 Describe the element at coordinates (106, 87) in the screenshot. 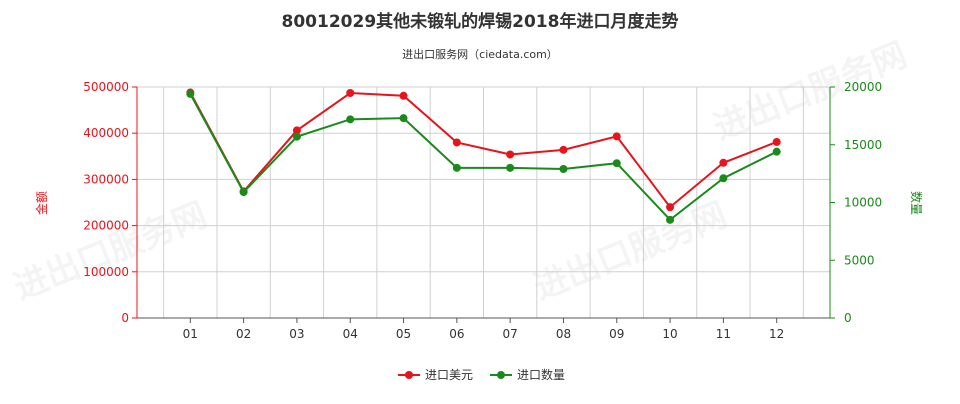

I see `left-axis-tick-label: 500000` at that location.